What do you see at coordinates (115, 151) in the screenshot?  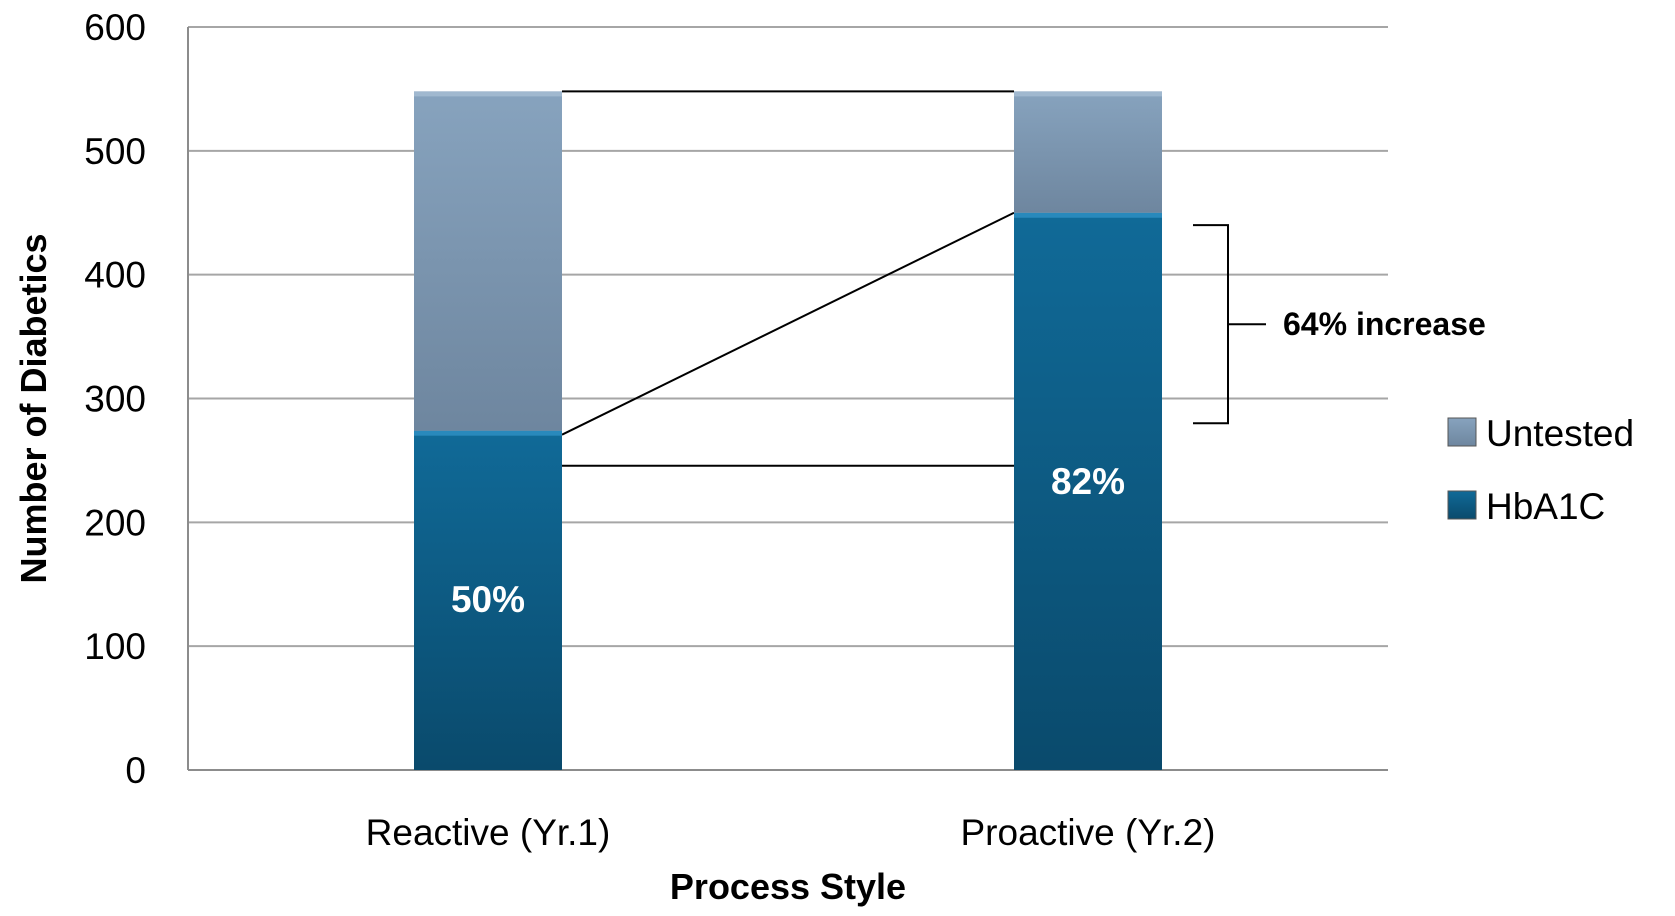 I see `y-tick-label-500: 500` at bounding box center [115, 151].